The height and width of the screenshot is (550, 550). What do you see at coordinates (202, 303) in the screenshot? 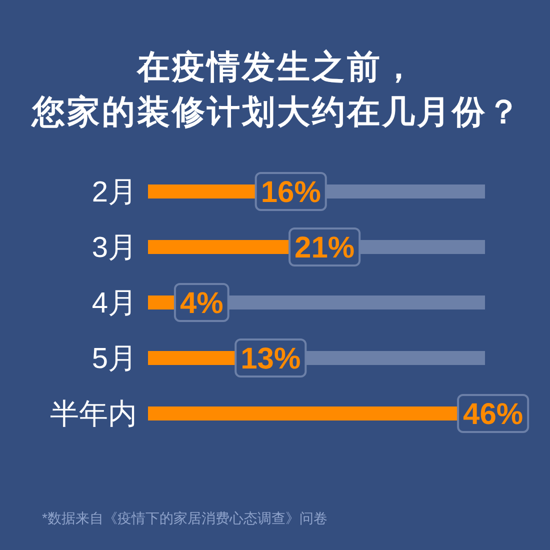
I see `data-label: 4%` at bounding box center [202, 303].